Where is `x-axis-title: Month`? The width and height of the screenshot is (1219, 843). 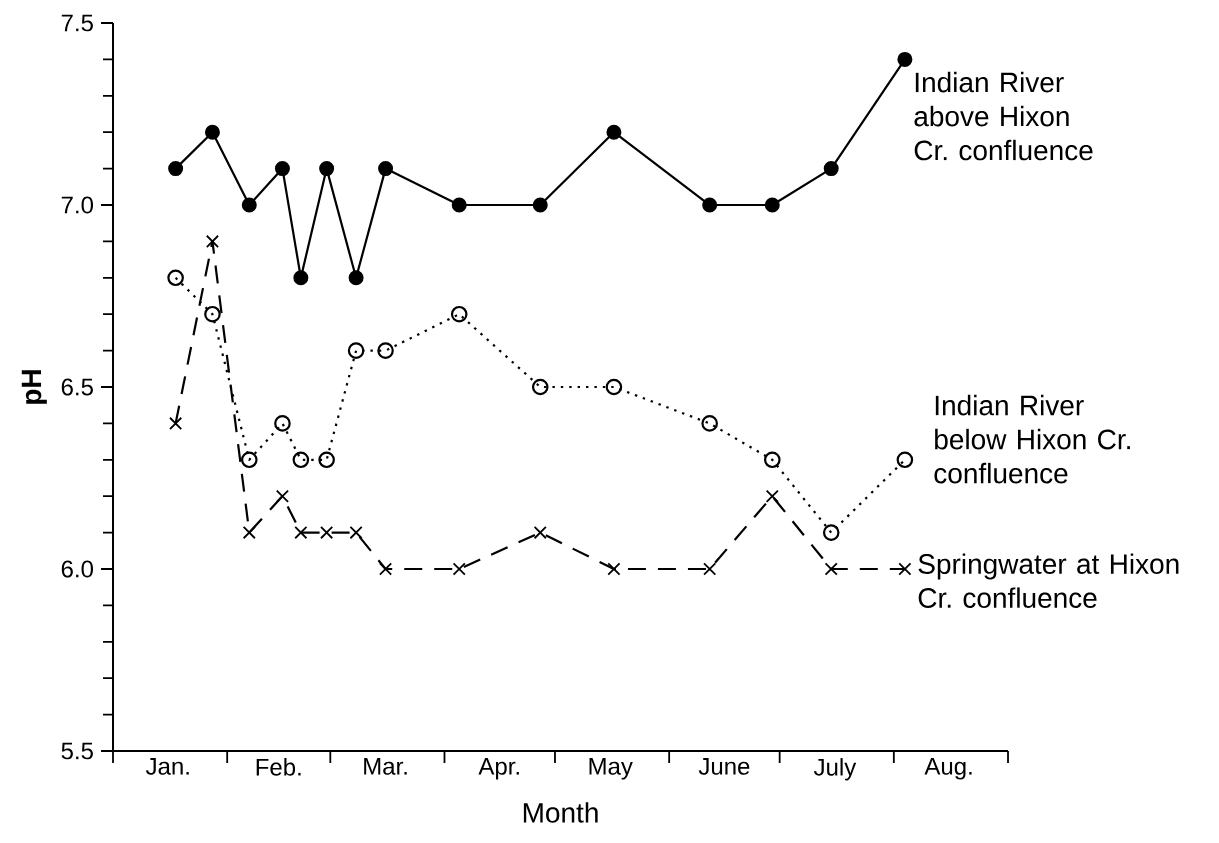 x-axis-title: Month is located at coordinates (560, 812).